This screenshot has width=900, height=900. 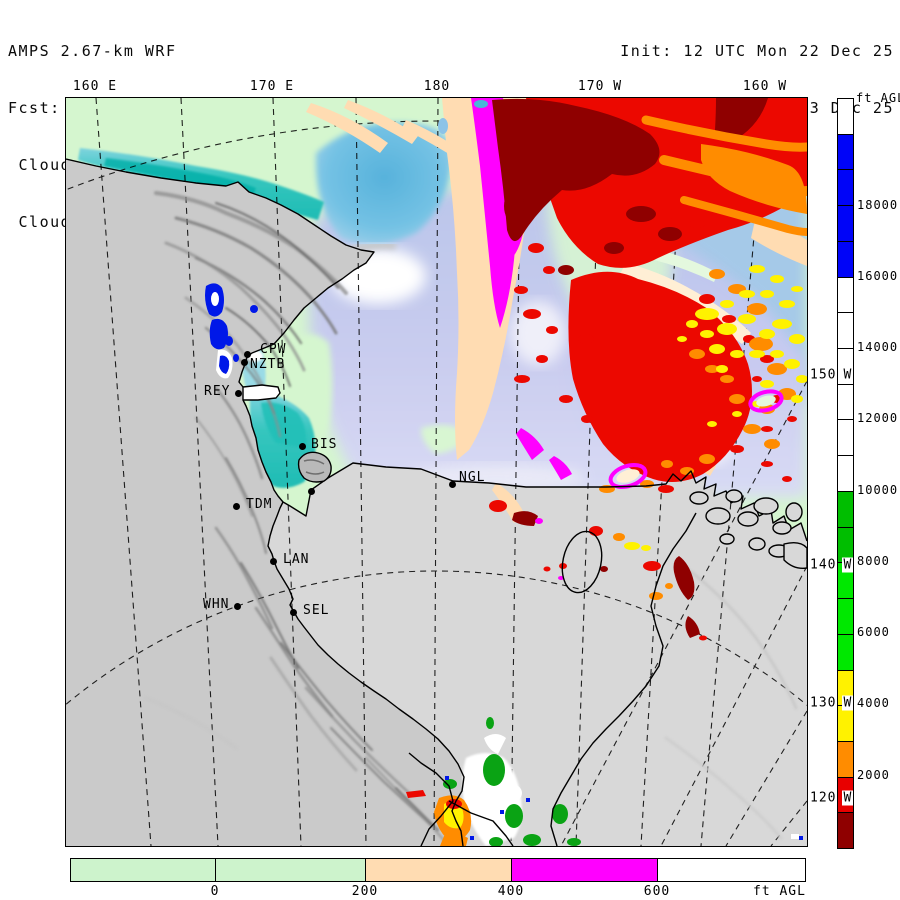 I want to click on cb-tick-10000: 10000, so click(x=878, y=490).